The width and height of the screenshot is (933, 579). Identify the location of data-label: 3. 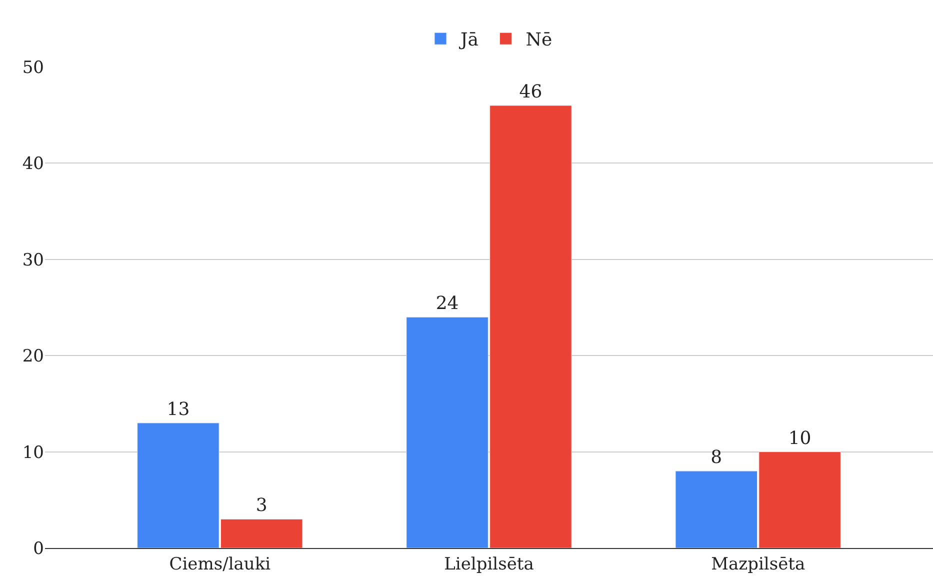
(262, 505).